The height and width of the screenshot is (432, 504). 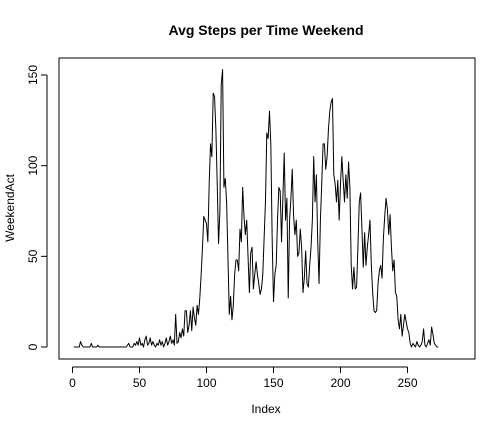 I want to click on x-tick-label: 150, so click(x=273, y=383).